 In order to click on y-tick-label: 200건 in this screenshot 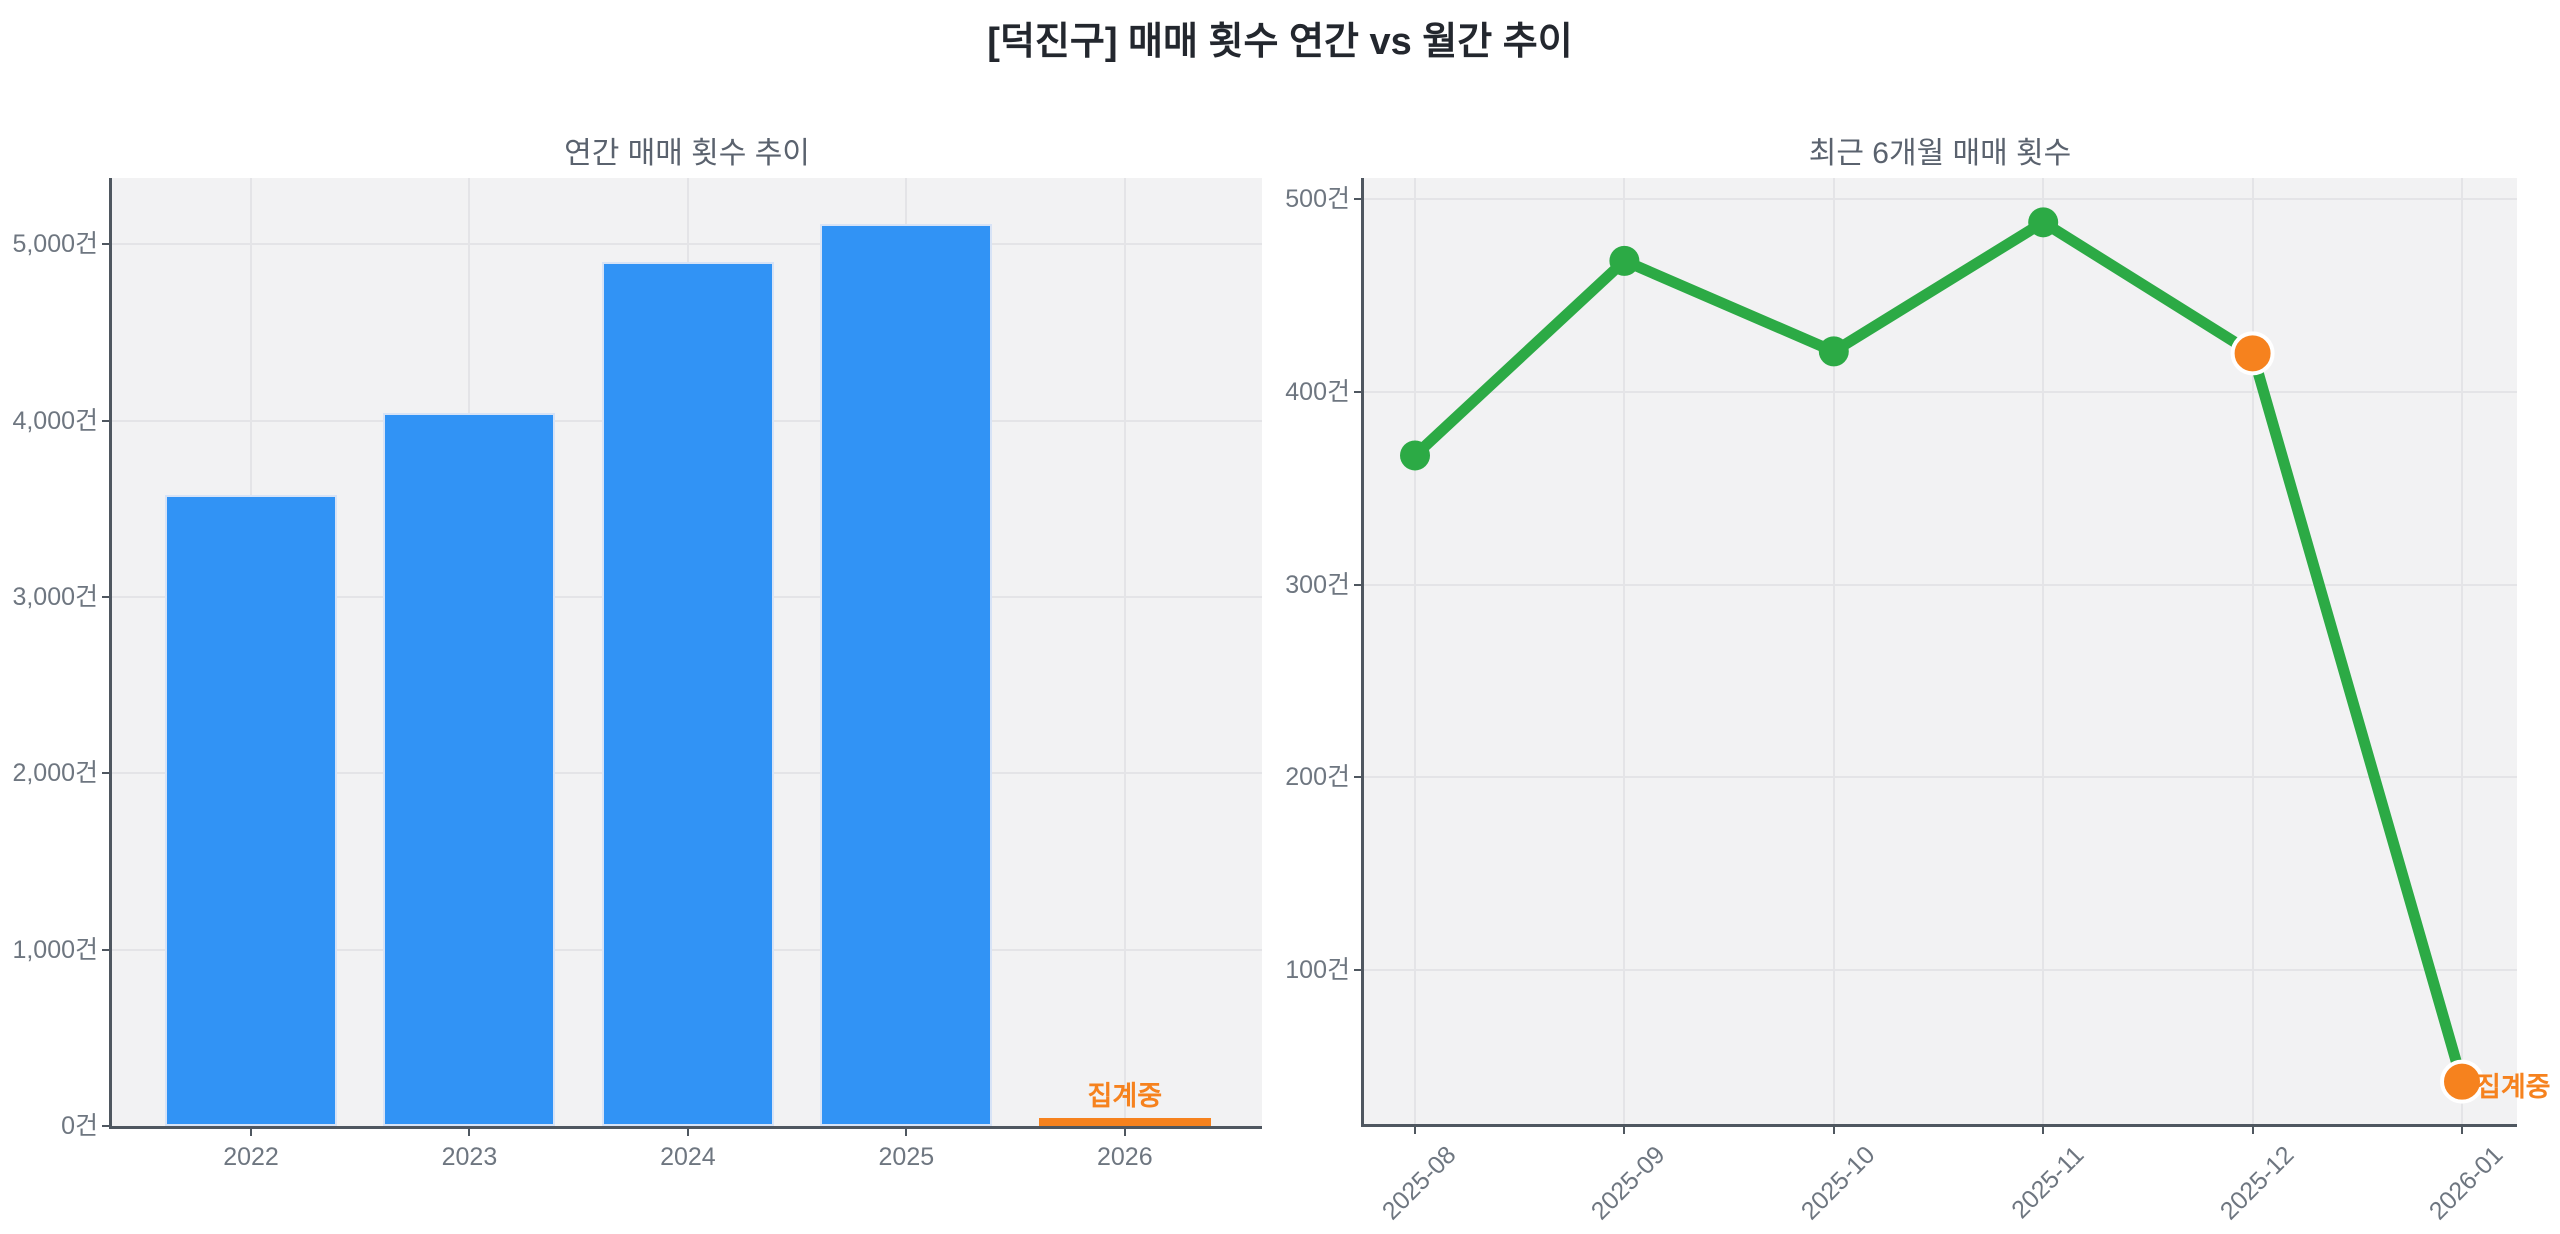, I will do `click(1317, 777)`.